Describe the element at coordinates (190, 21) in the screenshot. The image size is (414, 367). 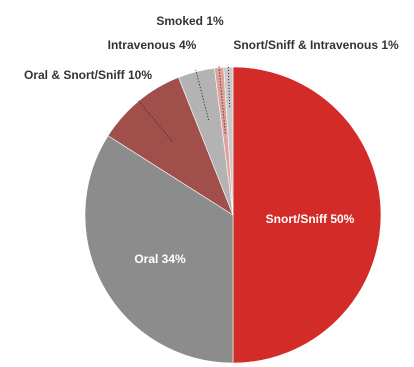
I see `data-label: Smoked 1%` at that location.